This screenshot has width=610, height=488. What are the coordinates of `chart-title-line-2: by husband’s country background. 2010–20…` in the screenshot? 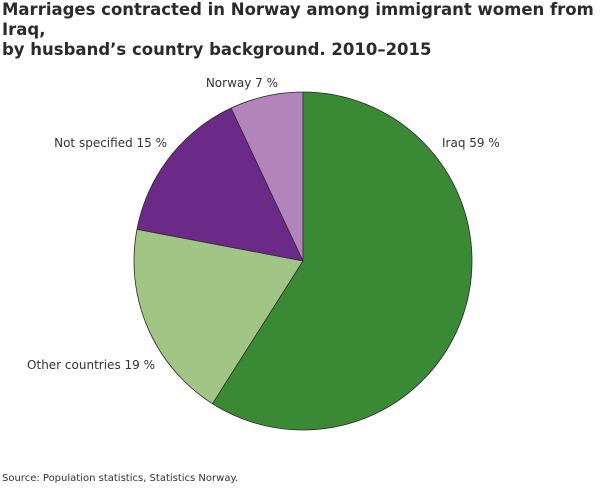 It's located at (217, 49).